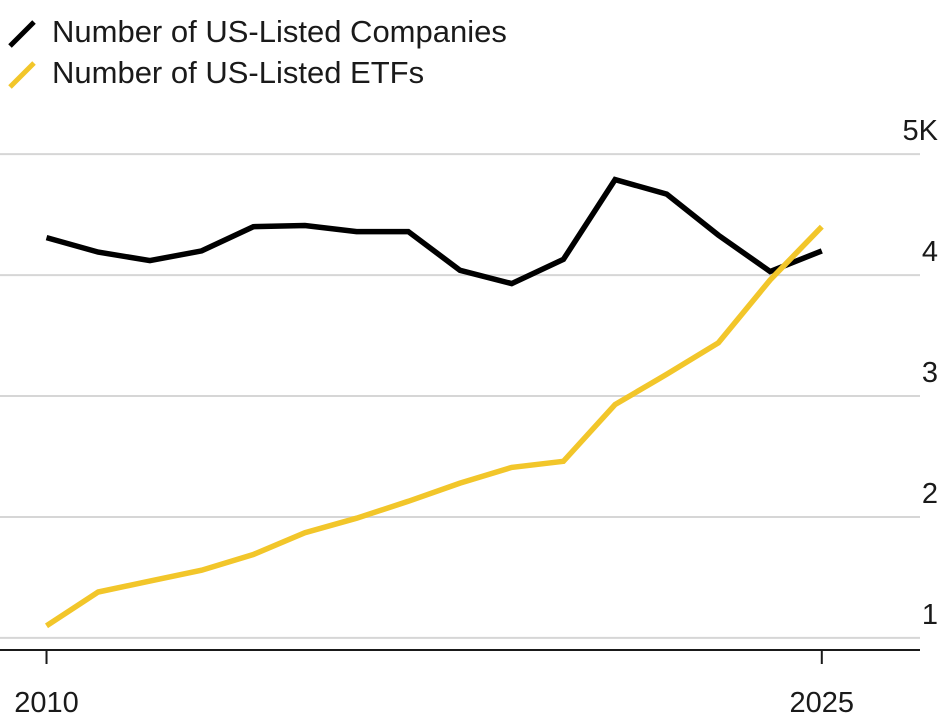 This screenshot has height=724, width=945. I want to click on y-tick-label: 3, so click(930, 373).